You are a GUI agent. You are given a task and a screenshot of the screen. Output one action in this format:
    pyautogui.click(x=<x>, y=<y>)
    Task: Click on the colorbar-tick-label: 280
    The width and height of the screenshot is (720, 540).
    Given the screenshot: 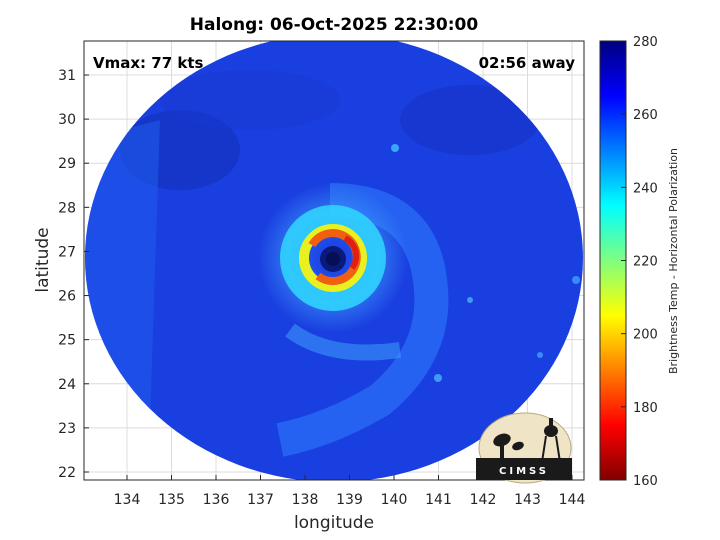 What is the action you would take?
    pyautogui.click(x=645, y=42)
    